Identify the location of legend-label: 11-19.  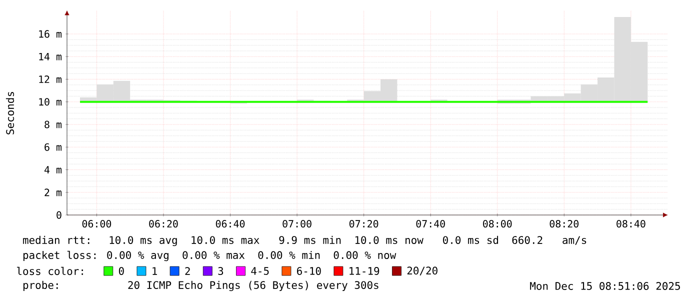
(365, 271).